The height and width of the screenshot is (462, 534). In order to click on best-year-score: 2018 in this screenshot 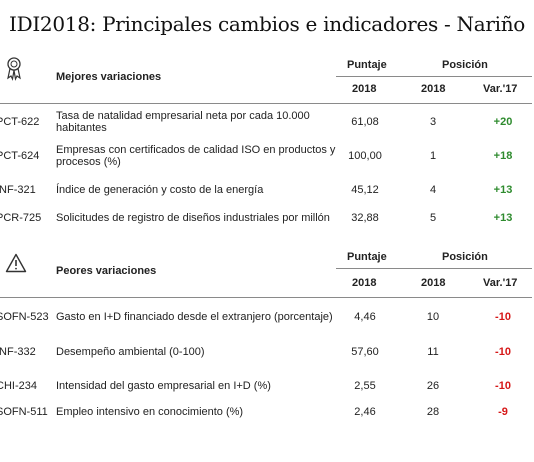, I will do `click(364, 89)`.